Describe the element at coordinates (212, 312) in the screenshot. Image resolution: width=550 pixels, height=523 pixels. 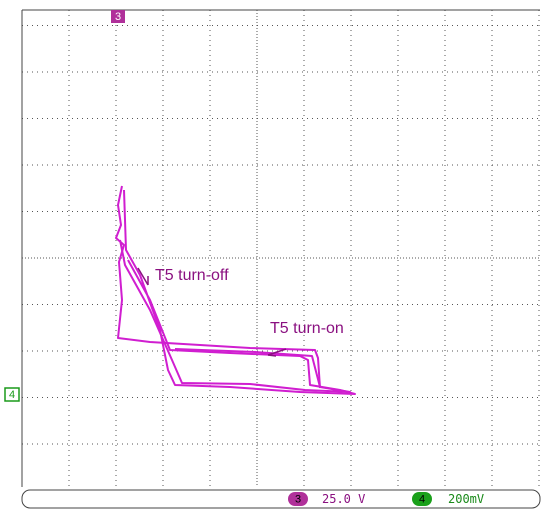
I see `arrows` at that location.